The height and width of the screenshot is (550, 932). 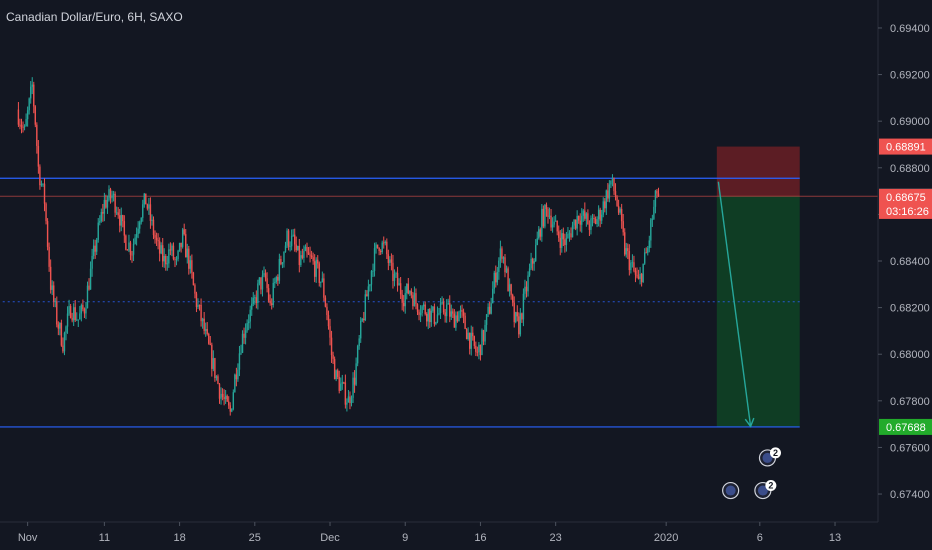 What do you see at coordinates (905, 203) in the screenshot?
I see `price-tag: 0.68675 03:16:26` at bounding box center [905, 203].